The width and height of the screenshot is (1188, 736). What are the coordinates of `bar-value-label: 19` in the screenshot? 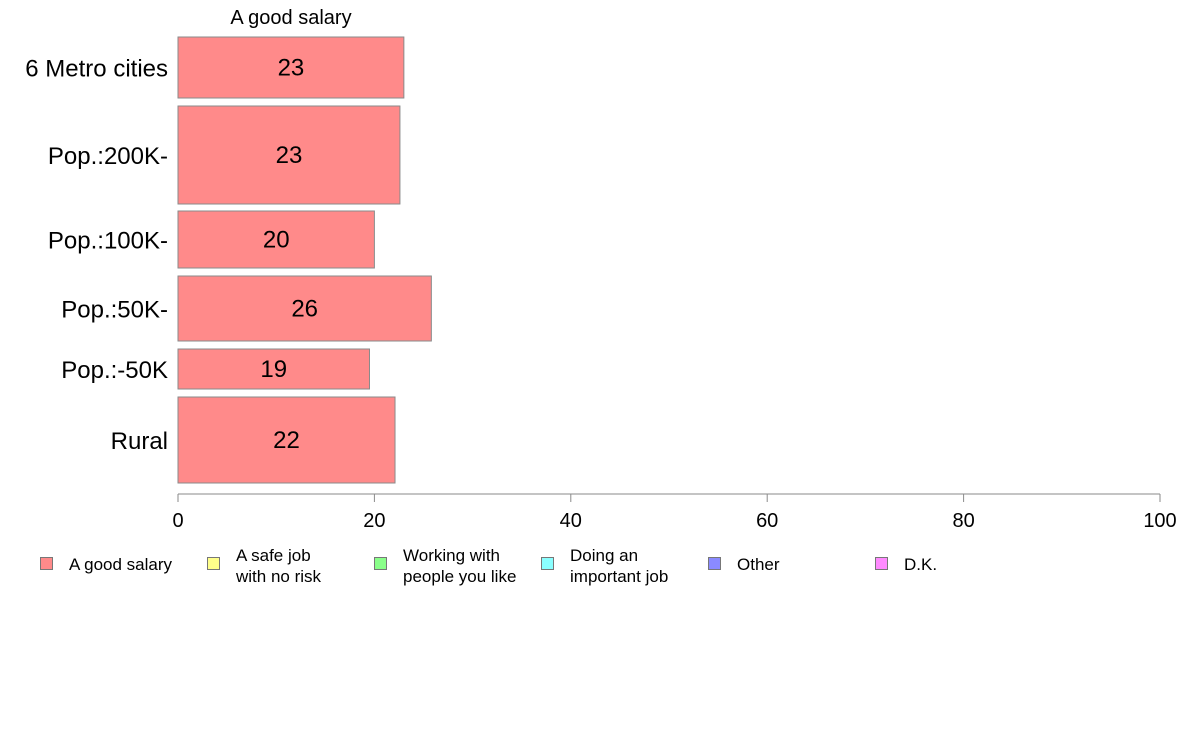 It's located at (273, 369).